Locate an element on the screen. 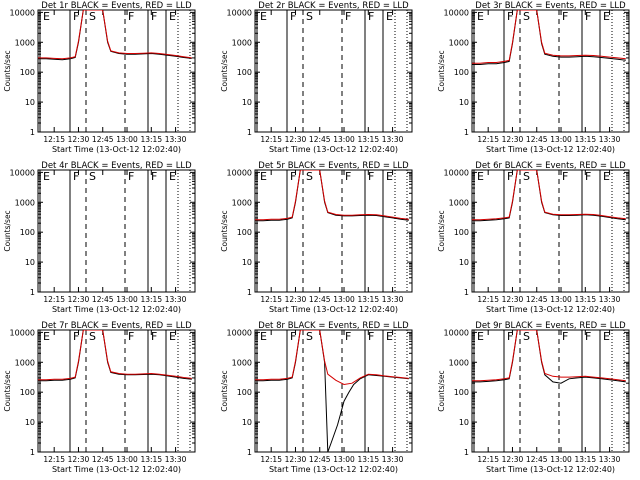 The height and width of the screenshot is (480, 640). panel-title: Det 1r BLACK = Events, RED = LLD is located at coordinates (116, 6).